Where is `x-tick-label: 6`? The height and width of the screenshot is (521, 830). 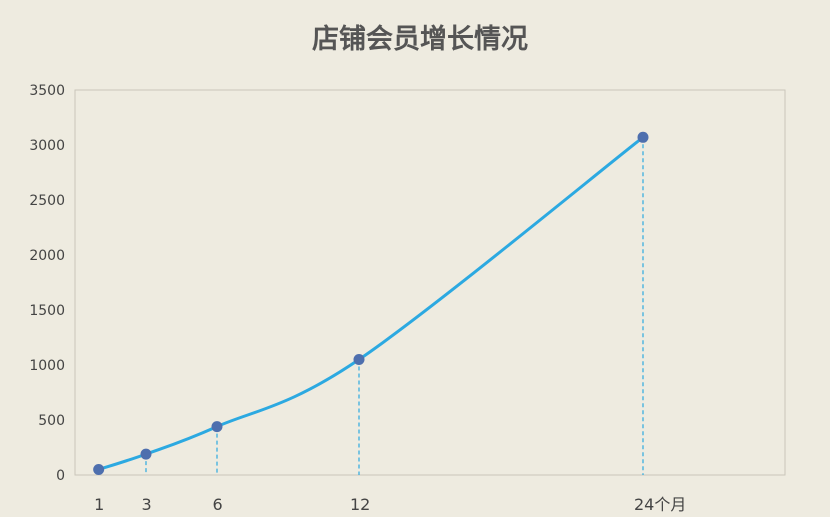 x-tick-label: 6 is located at coordinates (218, 504).